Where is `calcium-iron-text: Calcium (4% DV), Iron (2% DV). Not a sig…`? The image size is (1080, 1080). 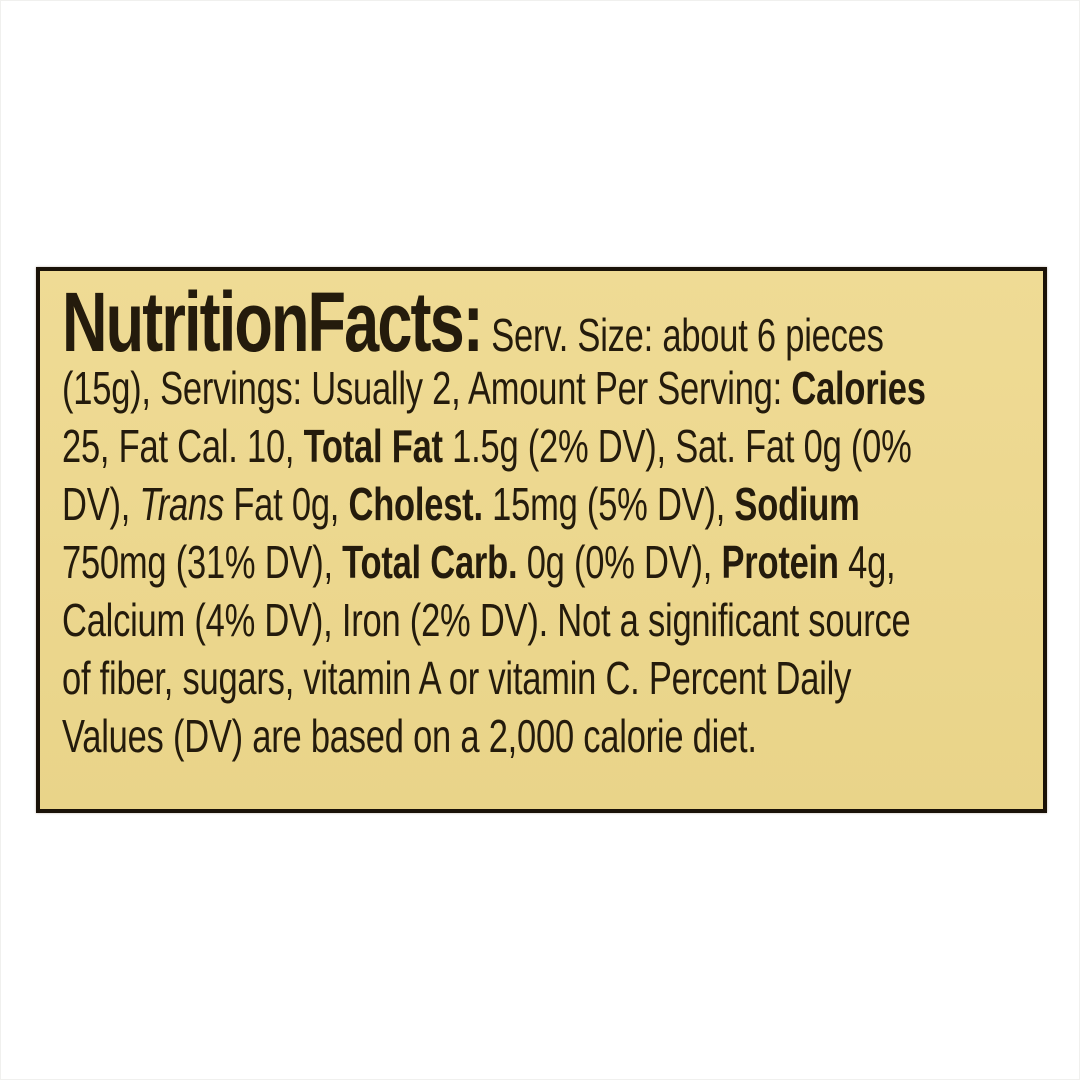 calcium-iron-text: Calcium (4% DV), Iron (2% DV). Not a sig… is located at coordinates (486, 620).